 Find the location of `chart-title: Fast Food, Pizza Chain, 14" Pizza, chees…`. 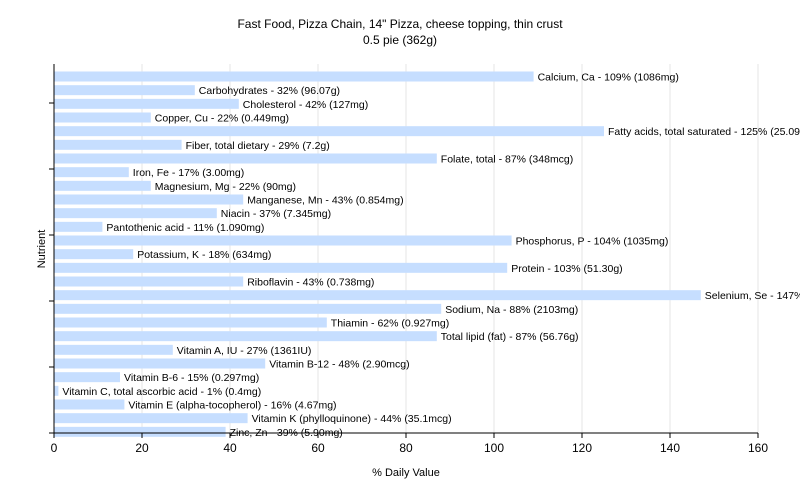

chart-title: Fast Food, Pizza Chain, 14" Pizza, chees… is located at coordinates (400, 24).